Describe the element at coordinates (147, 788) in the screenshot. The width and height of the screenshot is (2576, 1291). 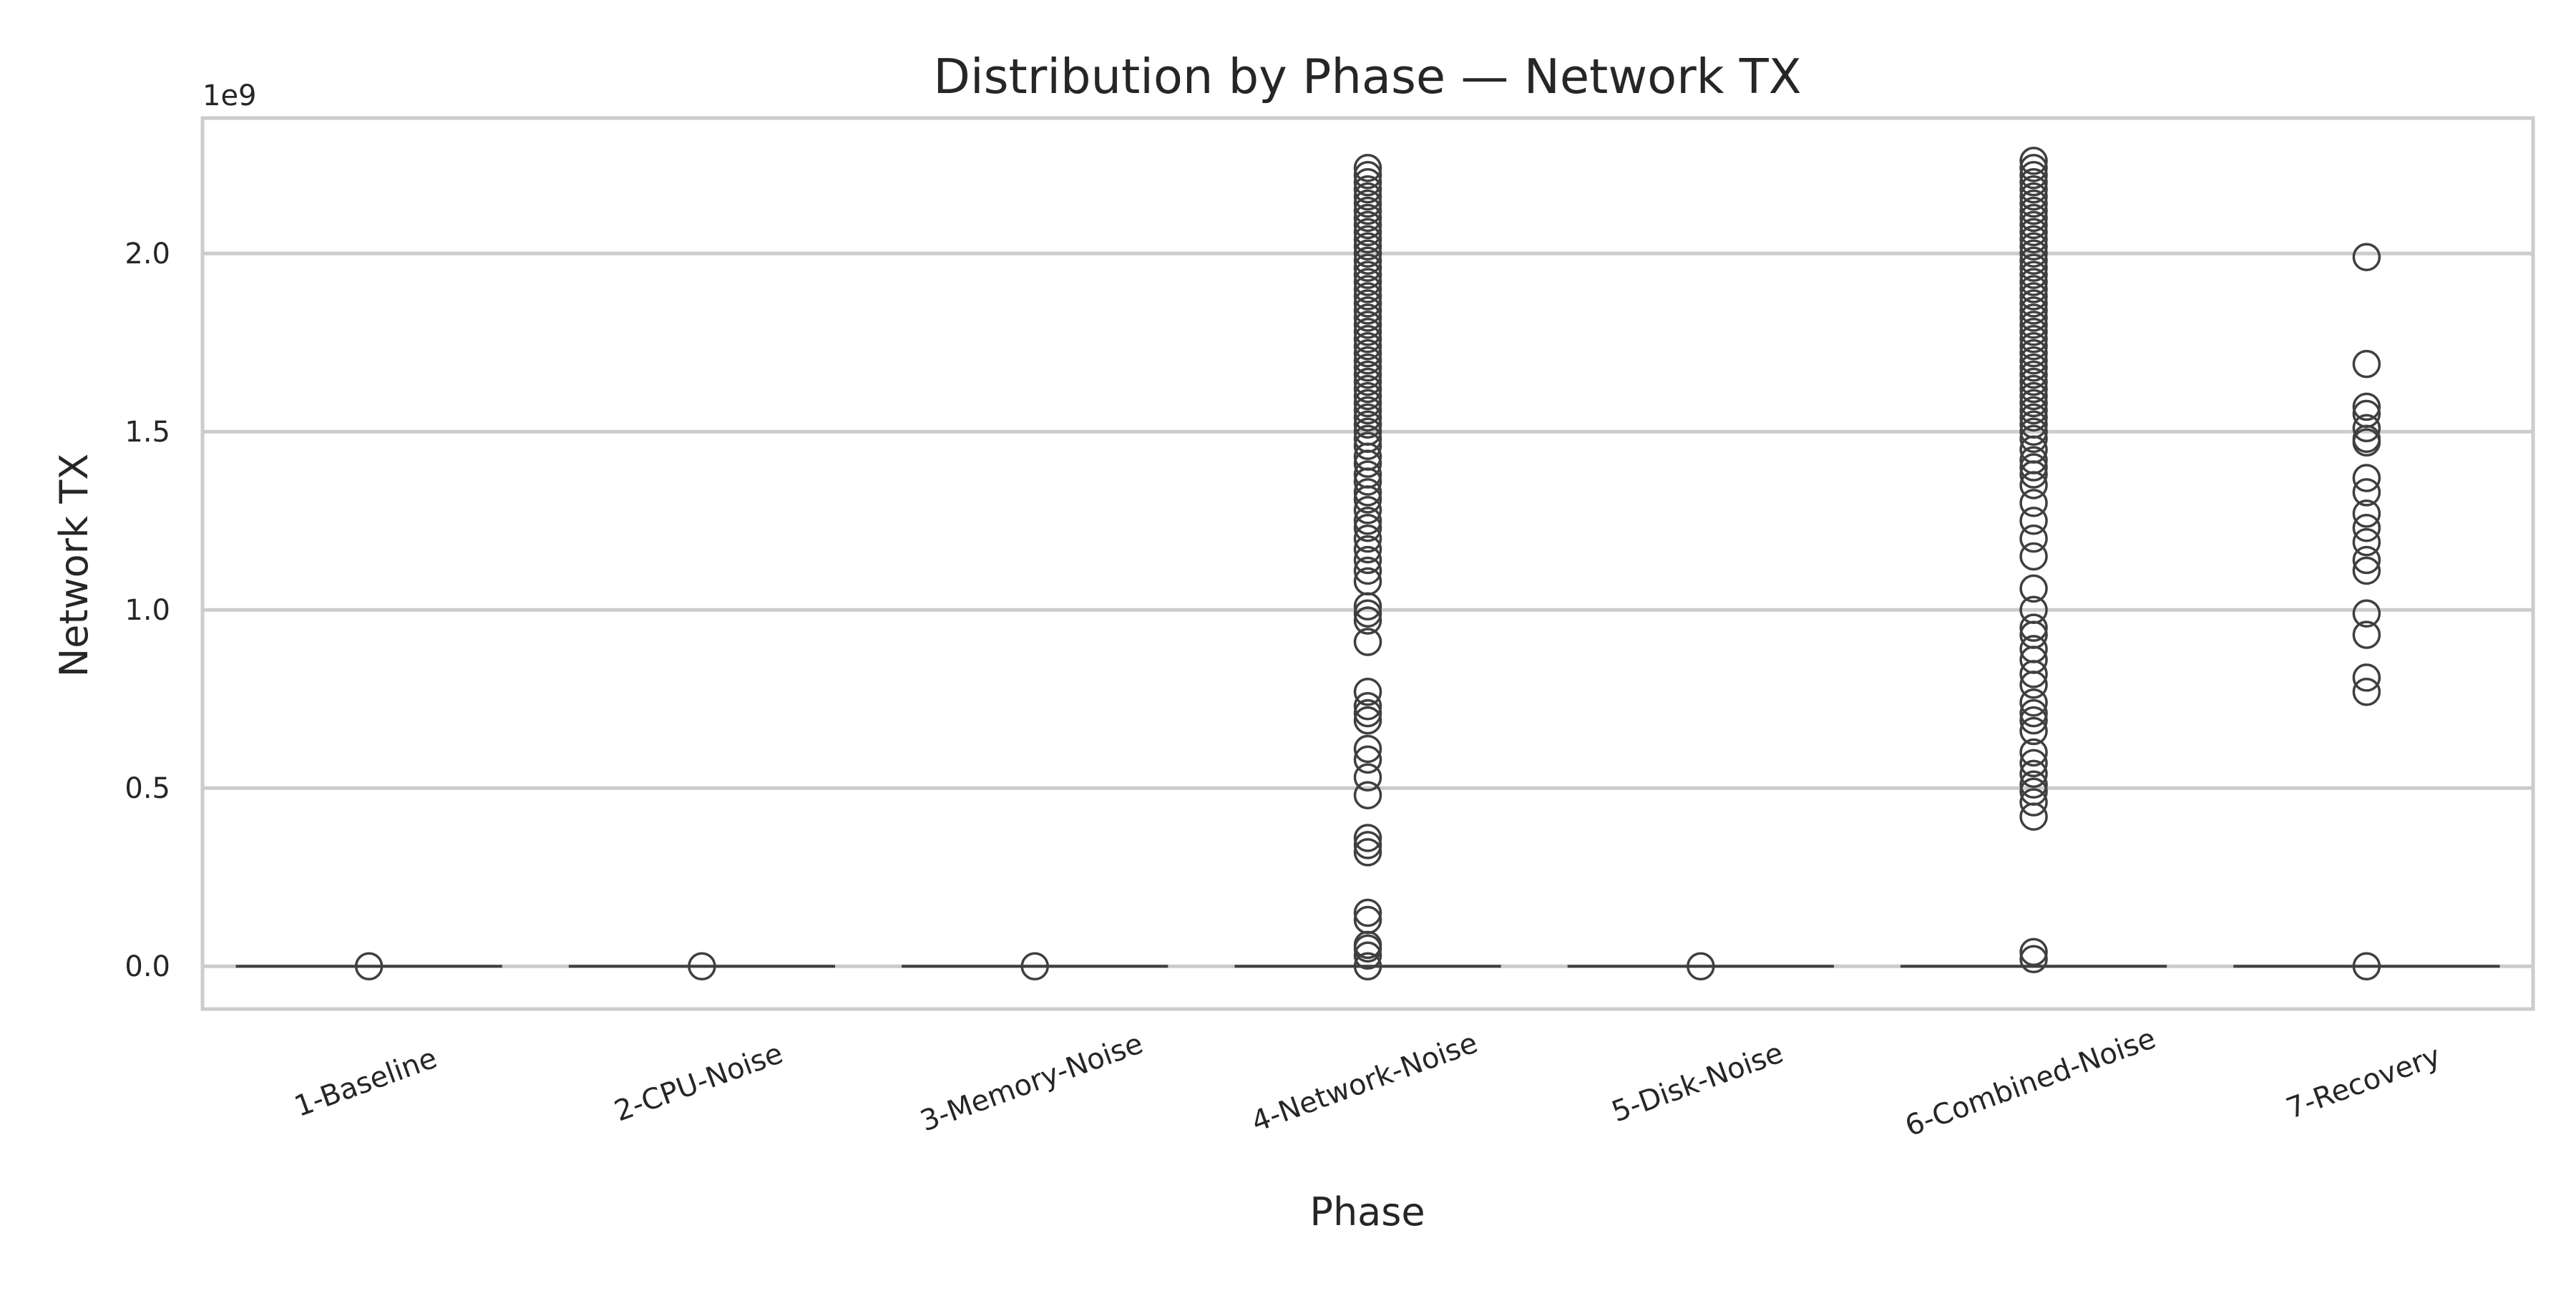
I see `y-tick-label: 0.5` at that location.